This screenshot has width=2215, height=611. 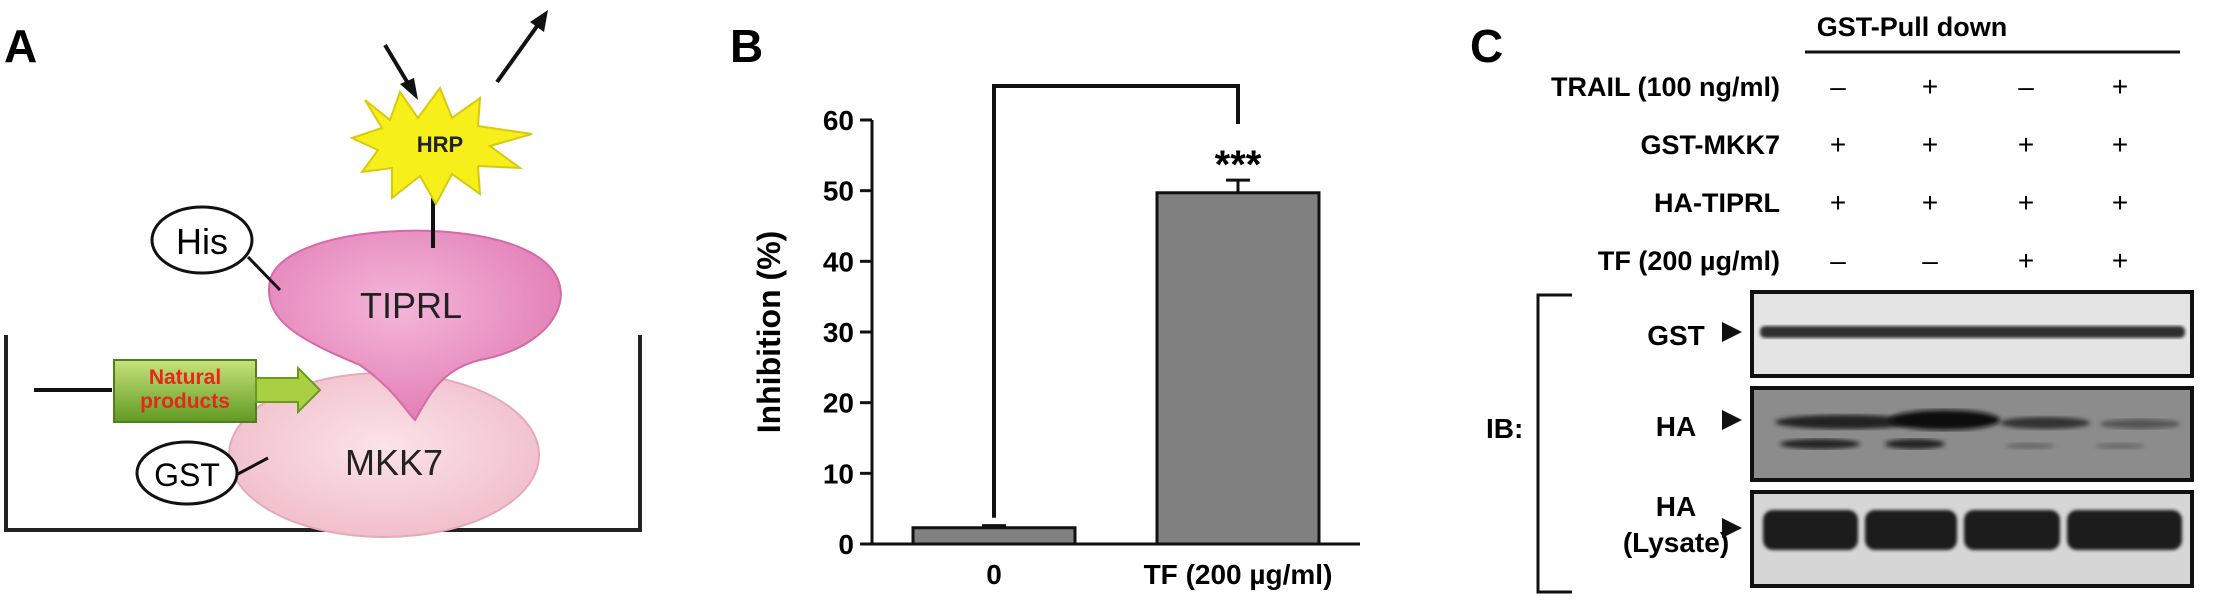 I want to click on gst-tag, so click(x=187, y=473).